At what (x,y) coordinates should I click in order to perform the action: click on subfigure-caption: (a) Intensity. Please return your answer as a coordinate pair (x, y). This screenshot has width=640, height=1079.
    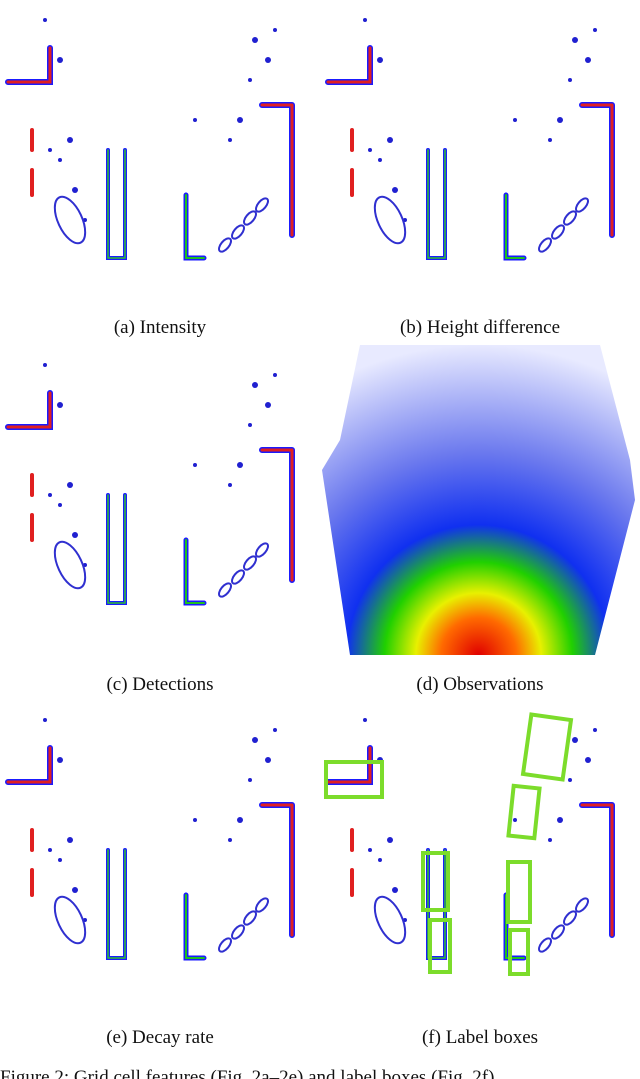
    Looking at the image, I should click on (160, 327).